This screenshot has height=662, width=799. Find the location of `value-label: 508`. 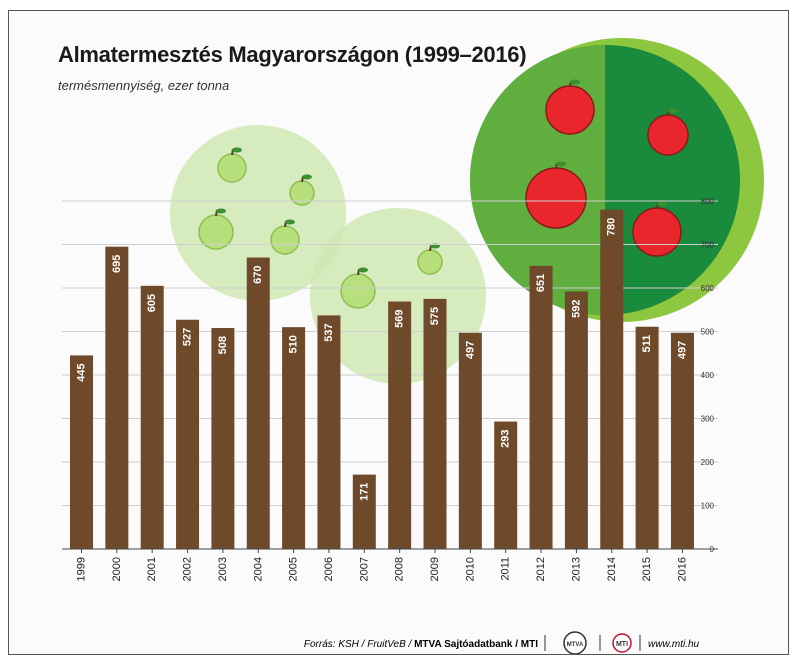

value-label: 508 is located at coordinates (223, 345).